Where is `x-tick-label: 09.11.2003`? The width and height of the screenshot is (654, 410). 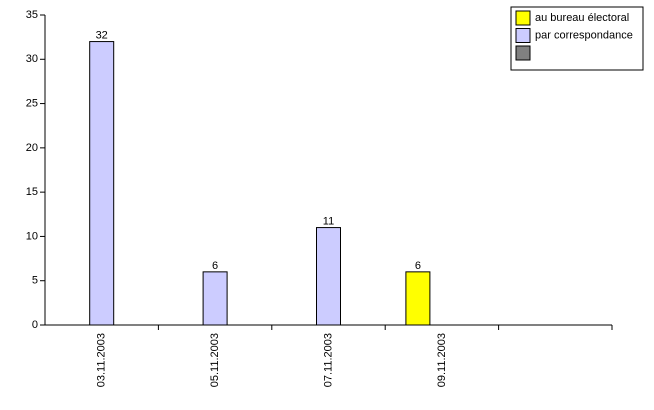 x-tick-label: 09.11.2003 is located at coordinates (442, 360).